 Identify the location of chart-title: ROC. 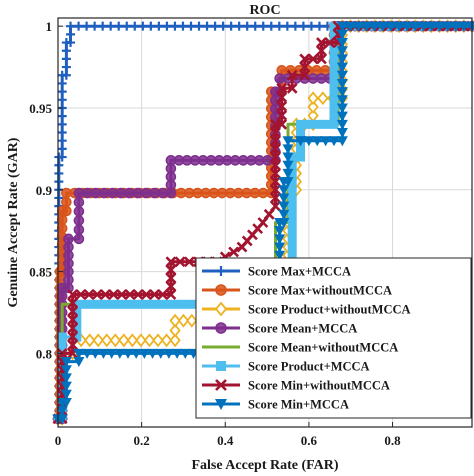
(264, 10).